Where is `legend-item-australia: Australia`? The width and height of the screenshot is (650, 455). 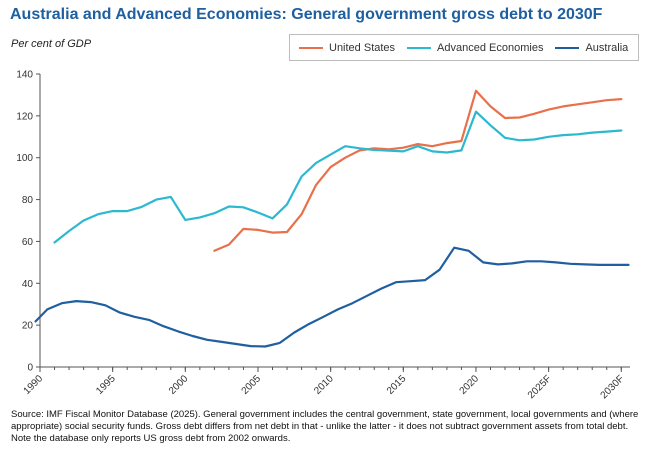 legend-item-australia: Australia is located at coordinates (591, 48).